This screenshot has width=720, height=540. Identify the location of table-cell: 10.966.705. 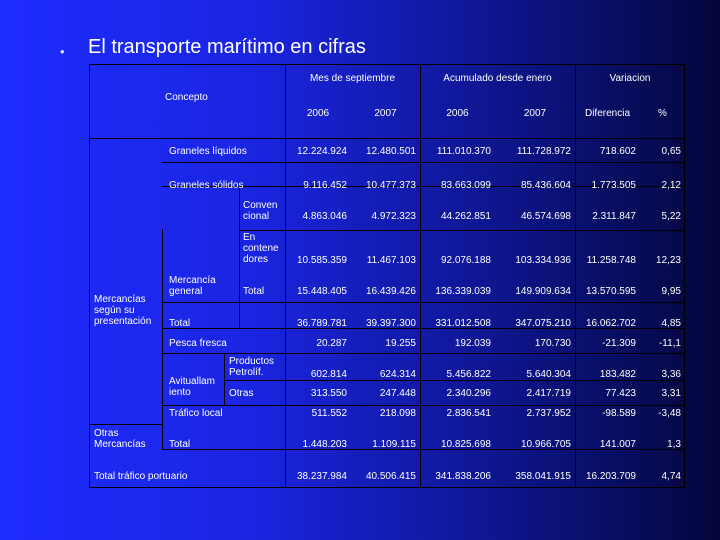
(545, 444).